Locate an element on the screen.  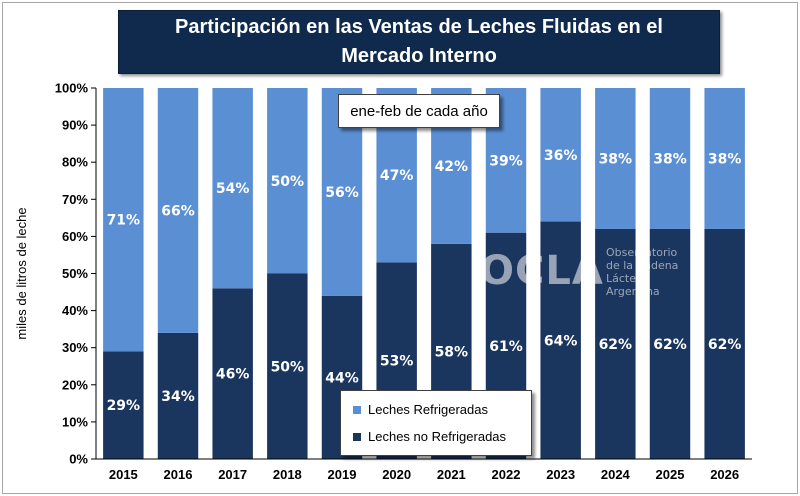
y-tick-label: 10% is located at coordinates (75, 421).